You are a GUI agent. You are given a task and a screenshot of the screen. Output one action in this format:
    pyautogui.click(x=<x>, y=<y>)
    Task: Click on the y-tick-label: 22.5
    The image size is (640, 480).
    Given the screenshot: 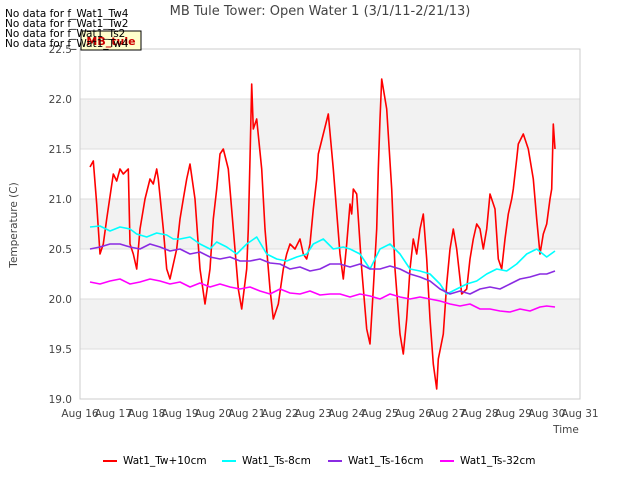 What is the action you would take?
    pyautogui.click(x=60, y=50)
    